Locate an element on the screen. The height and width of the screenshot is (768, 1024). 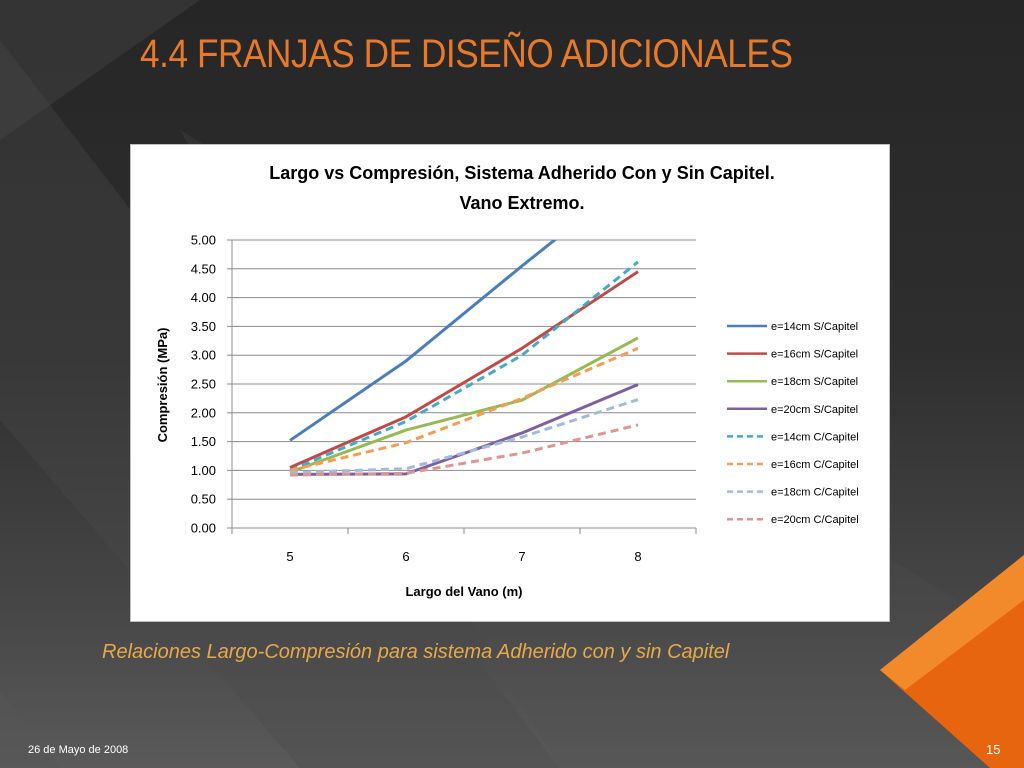
legend-label: e=14cm S/Capitel is located at coordinates (814, 327).